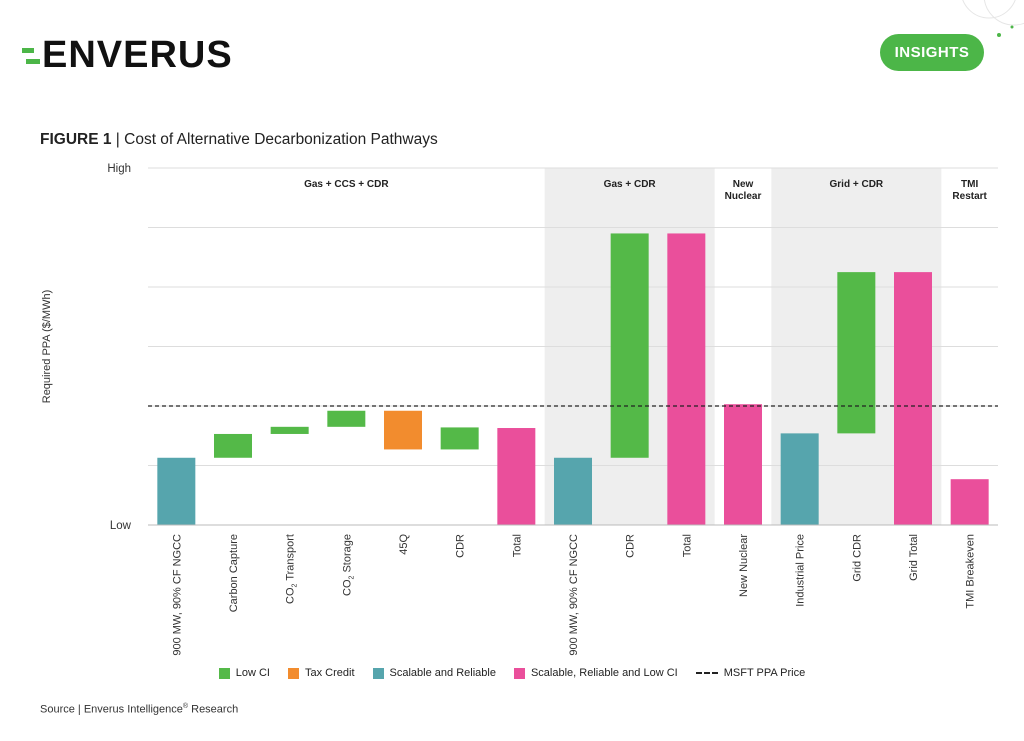 This screenshot has width=1024, height=741. Describe the element at coordinates (744, 565) in the screenshot. I see `x-tick-label: New Nuclear` at that location.